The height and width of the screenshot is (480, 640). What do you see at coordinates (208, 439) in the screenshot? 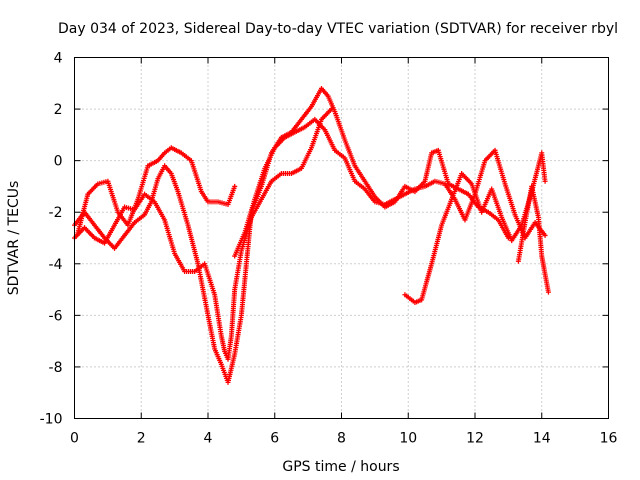
I see `x-tick-label: 4` at bounding box center [208, 439].